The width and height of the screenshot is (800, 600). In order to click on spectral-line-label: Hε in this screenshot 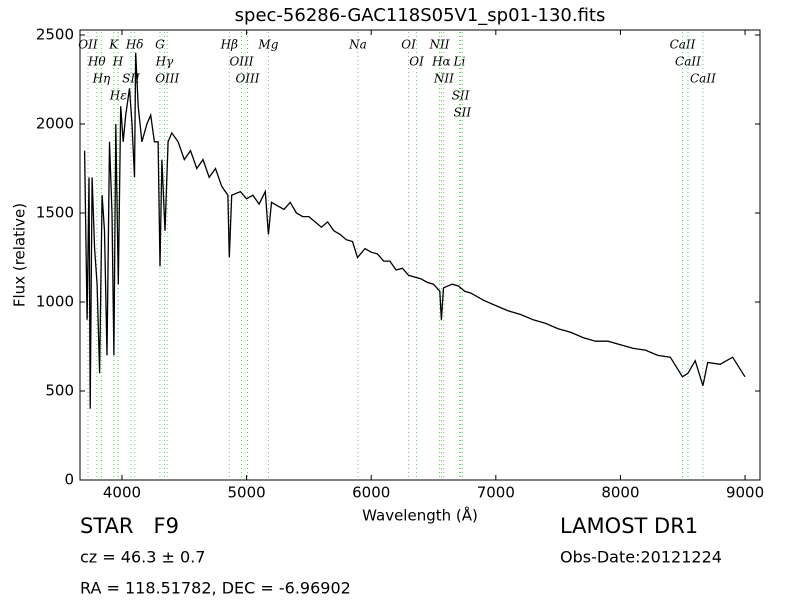, I will do `click(118, 96)`.